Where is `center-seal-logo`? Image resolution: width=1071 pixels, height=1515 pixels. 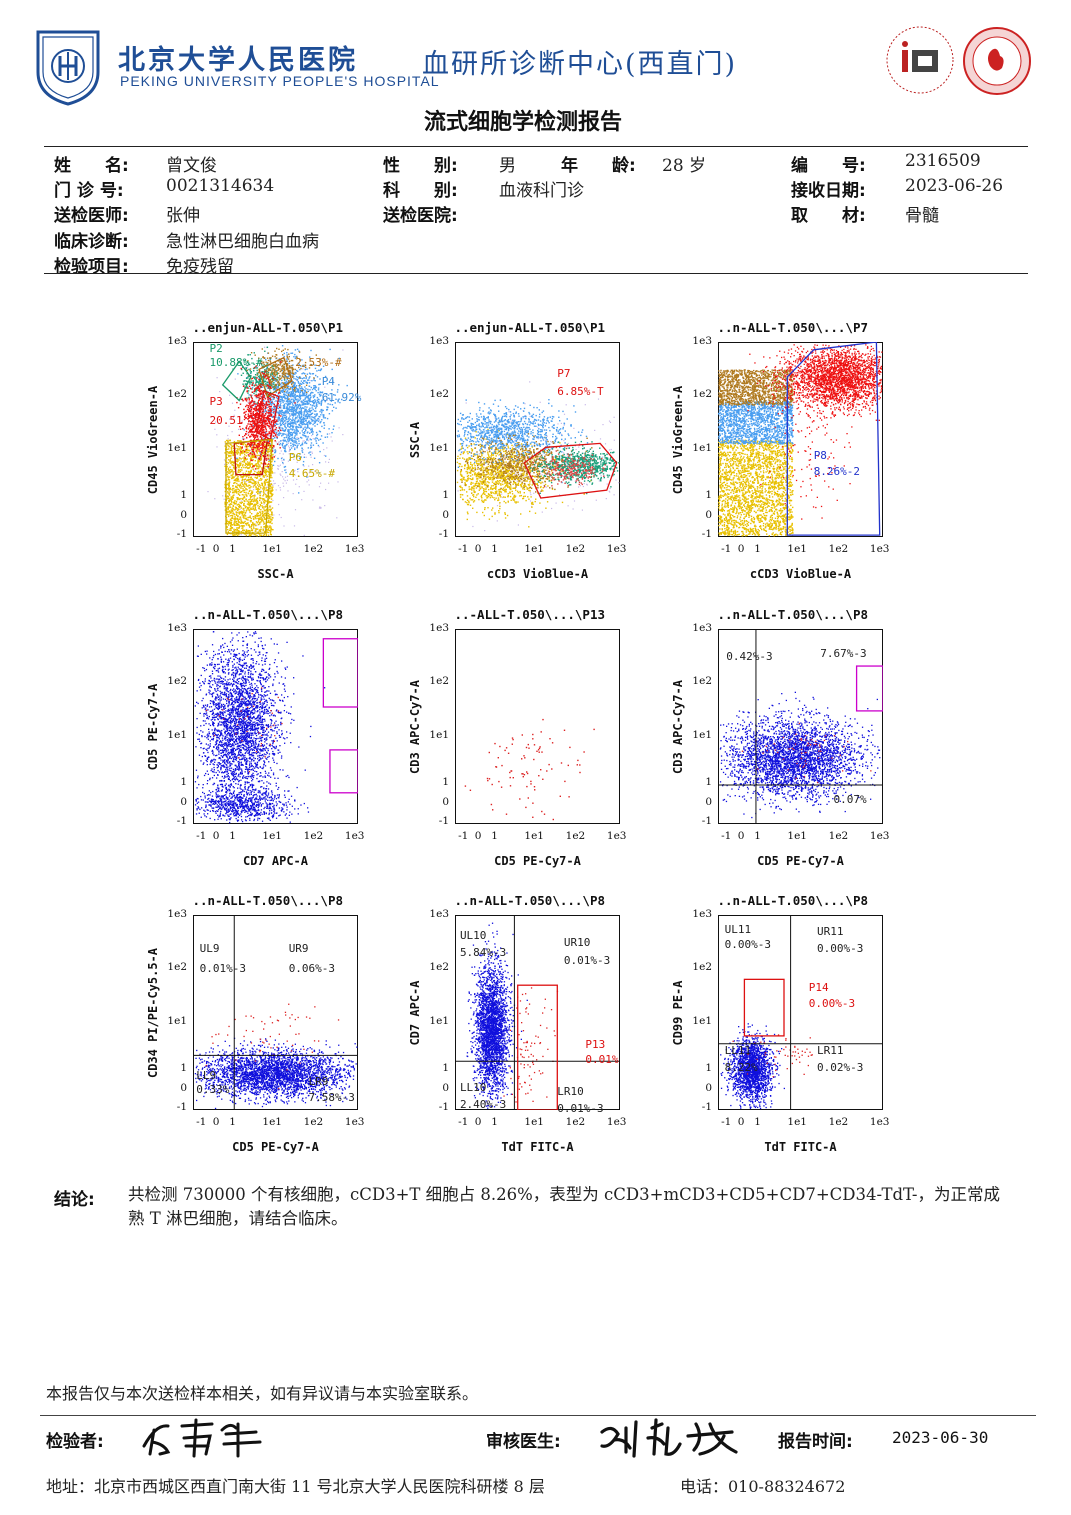
center-seal-logo is located at coordinates (997, 61).